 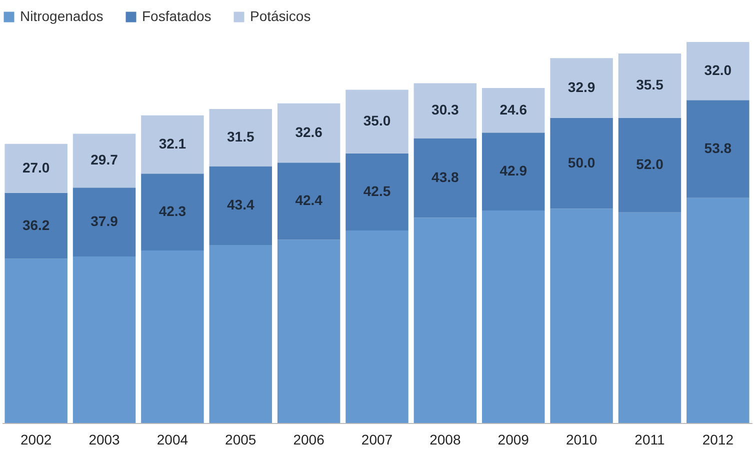 What do you see at coordinates (445, 440) in the screenshot?
I see `x-tick-label: 2008` at bounding box center [445, 440].